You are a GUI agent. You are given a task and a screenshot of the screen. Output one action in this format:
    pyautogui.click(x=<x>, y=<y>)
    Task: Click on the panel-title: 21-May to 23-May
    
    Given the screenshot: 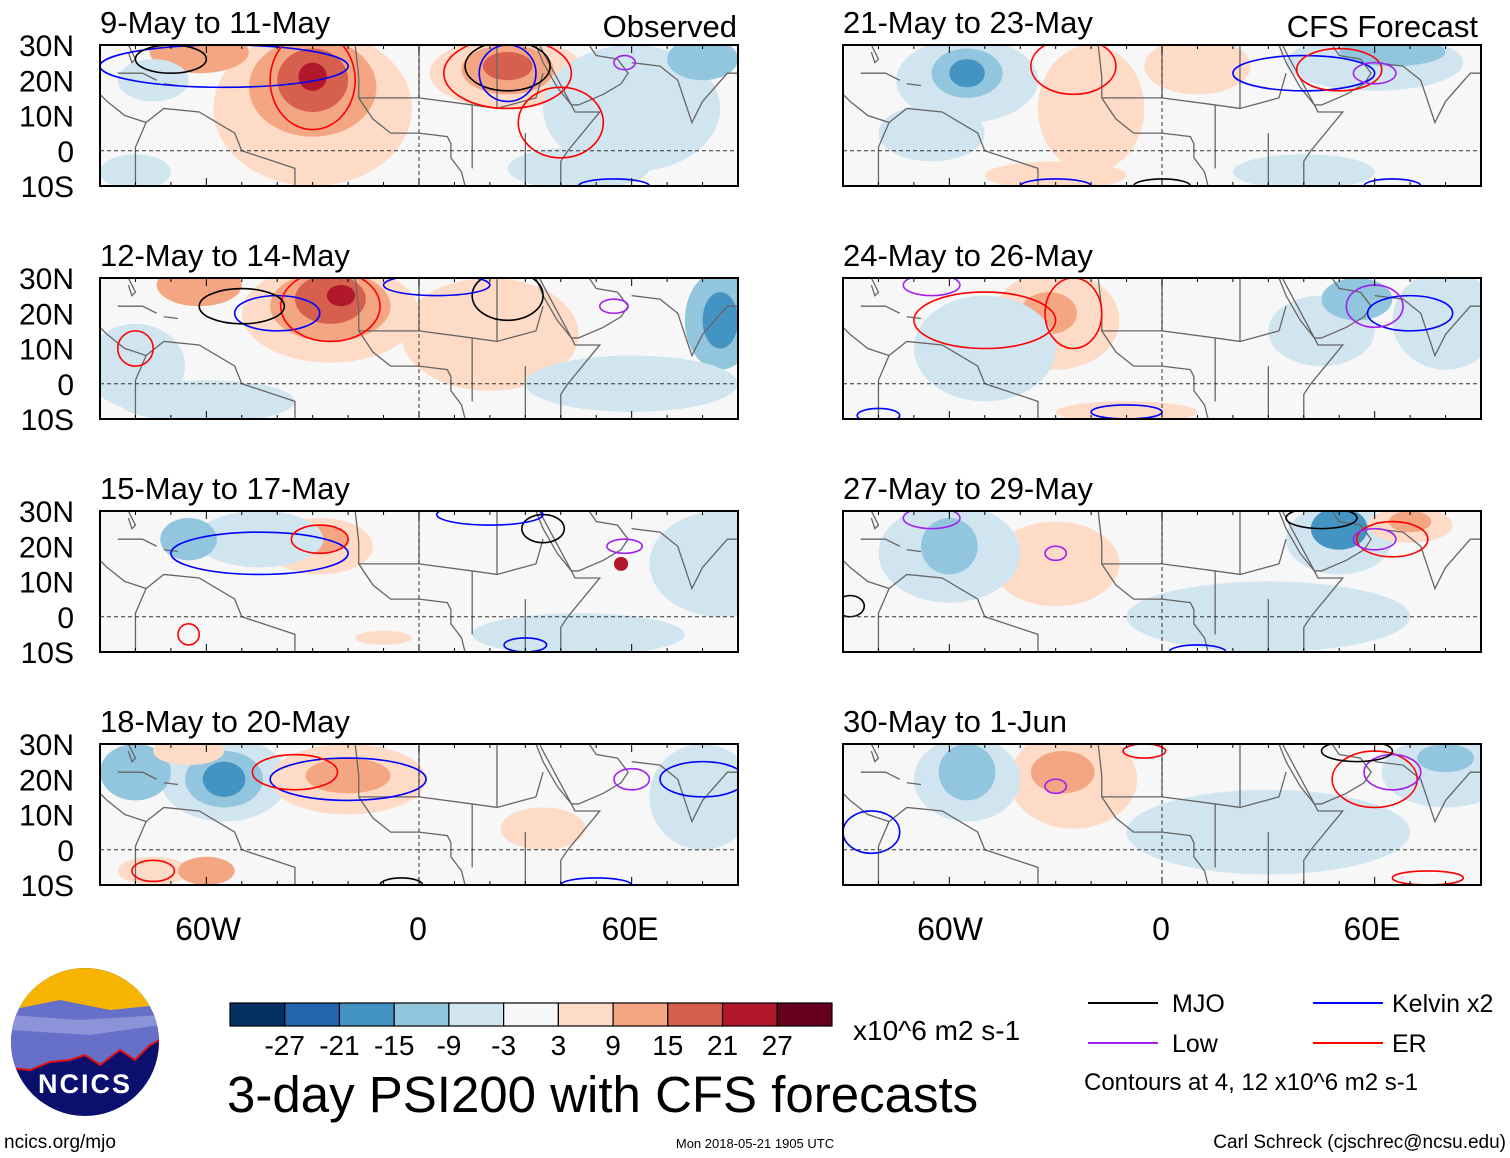 What is the action you would take?
    pyautogui.click(x=968, y=22)
    